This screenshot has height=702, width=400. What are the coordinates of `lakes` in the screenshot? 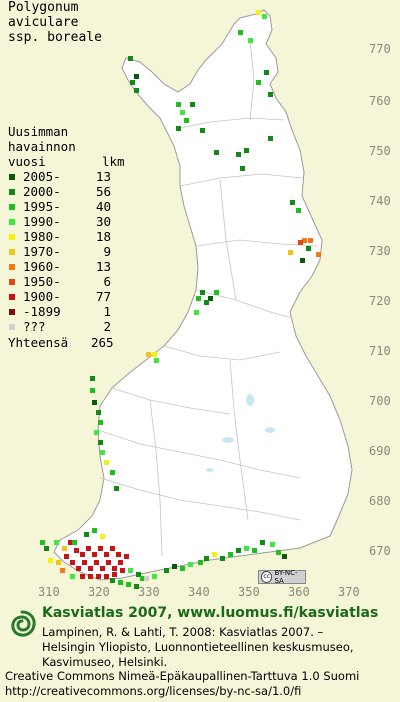 It's located at (240, 433).